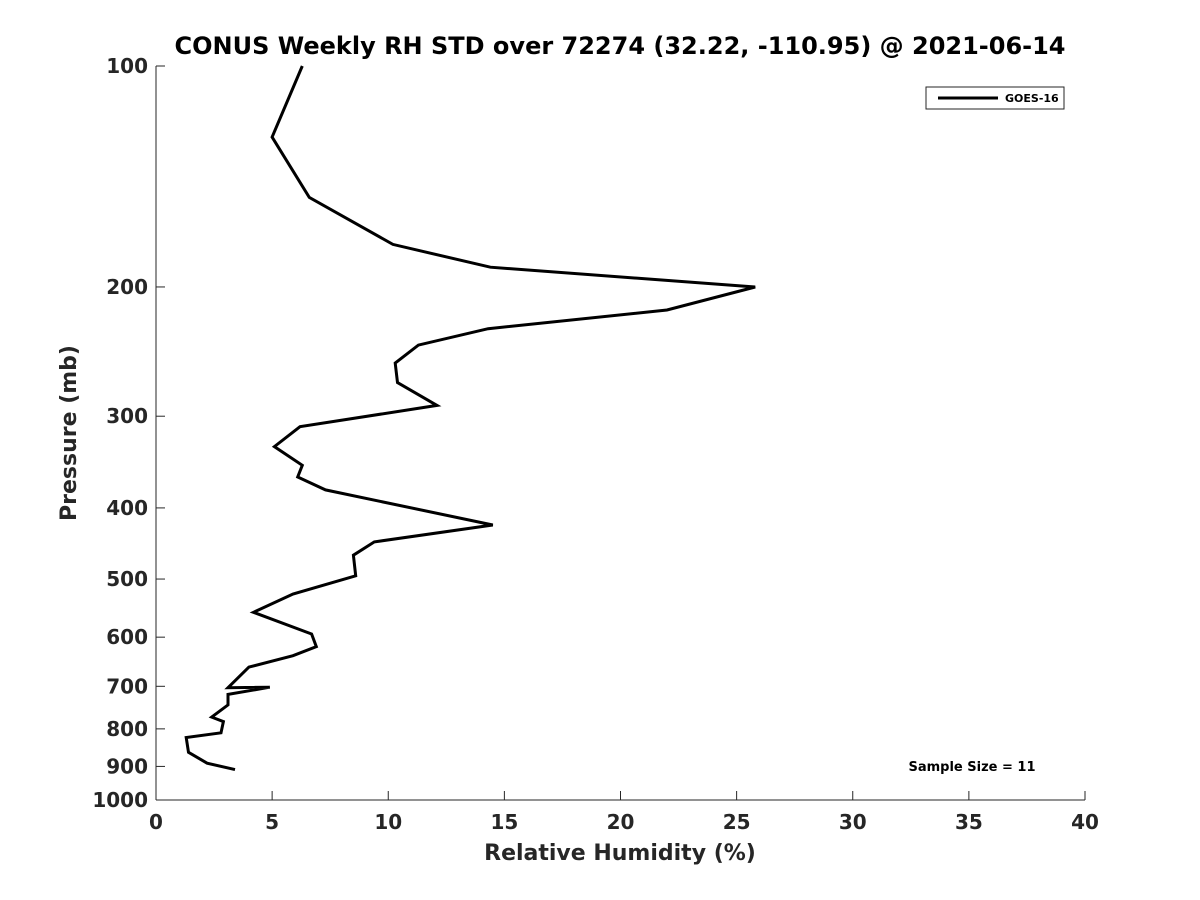 Image resolution: width=1200 pixels, height=900 pixels. I want to click on x-axis-ticks: 0 5 10 15 20 25 30 35 40, so click(624, 812).